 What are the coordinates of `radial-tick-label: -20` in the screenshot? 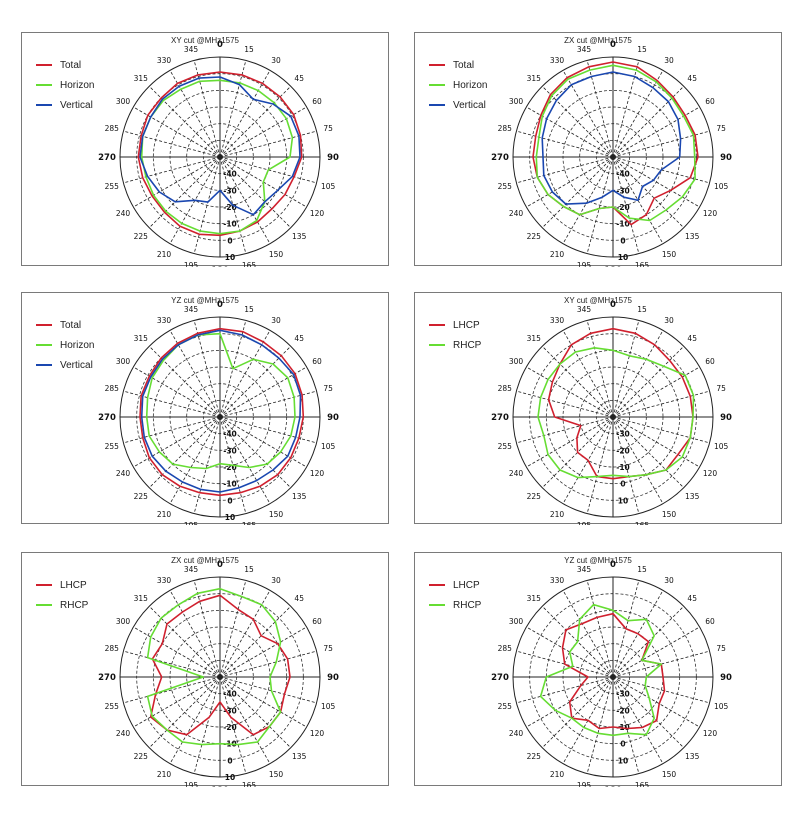 It's located at (230, 467).